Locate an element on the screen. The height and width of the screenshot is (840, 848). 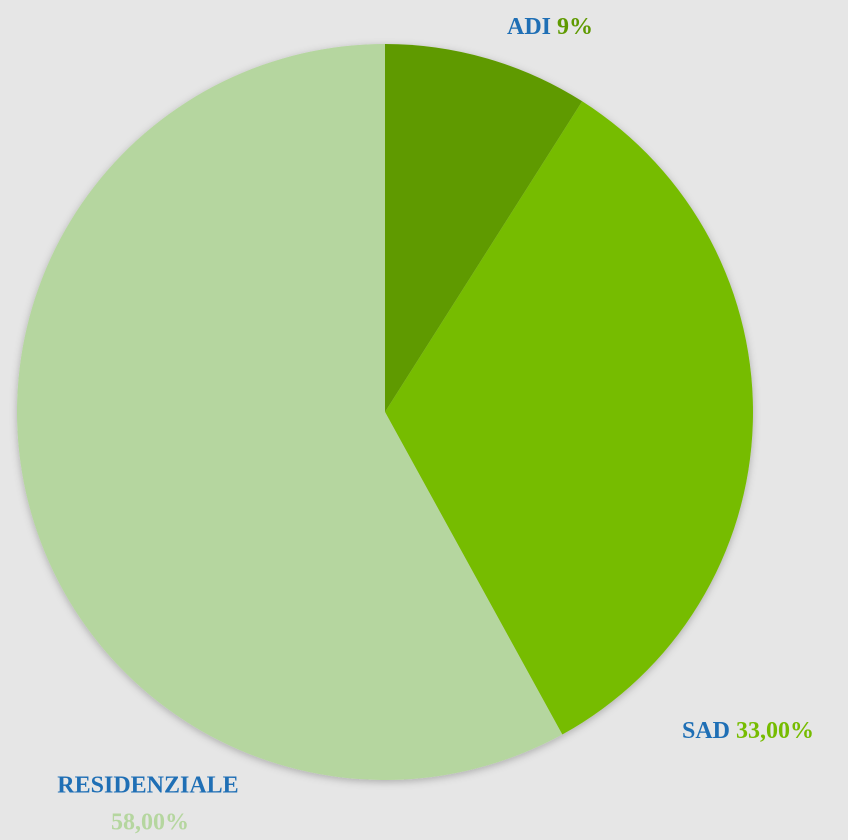
value-label: 9% is located at coordinates (575, 27).